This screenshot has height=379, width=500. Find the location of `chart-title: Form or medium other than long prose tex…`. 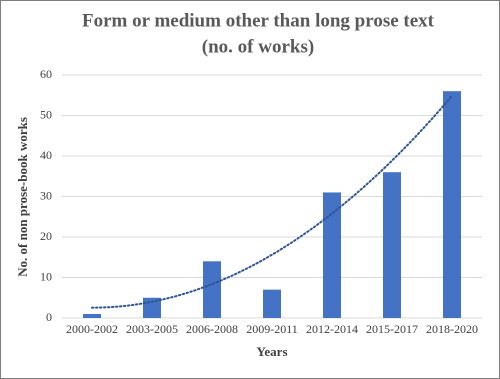

chart-title: Form or medium other than long prose tex… is located at coordinates (258, 20).